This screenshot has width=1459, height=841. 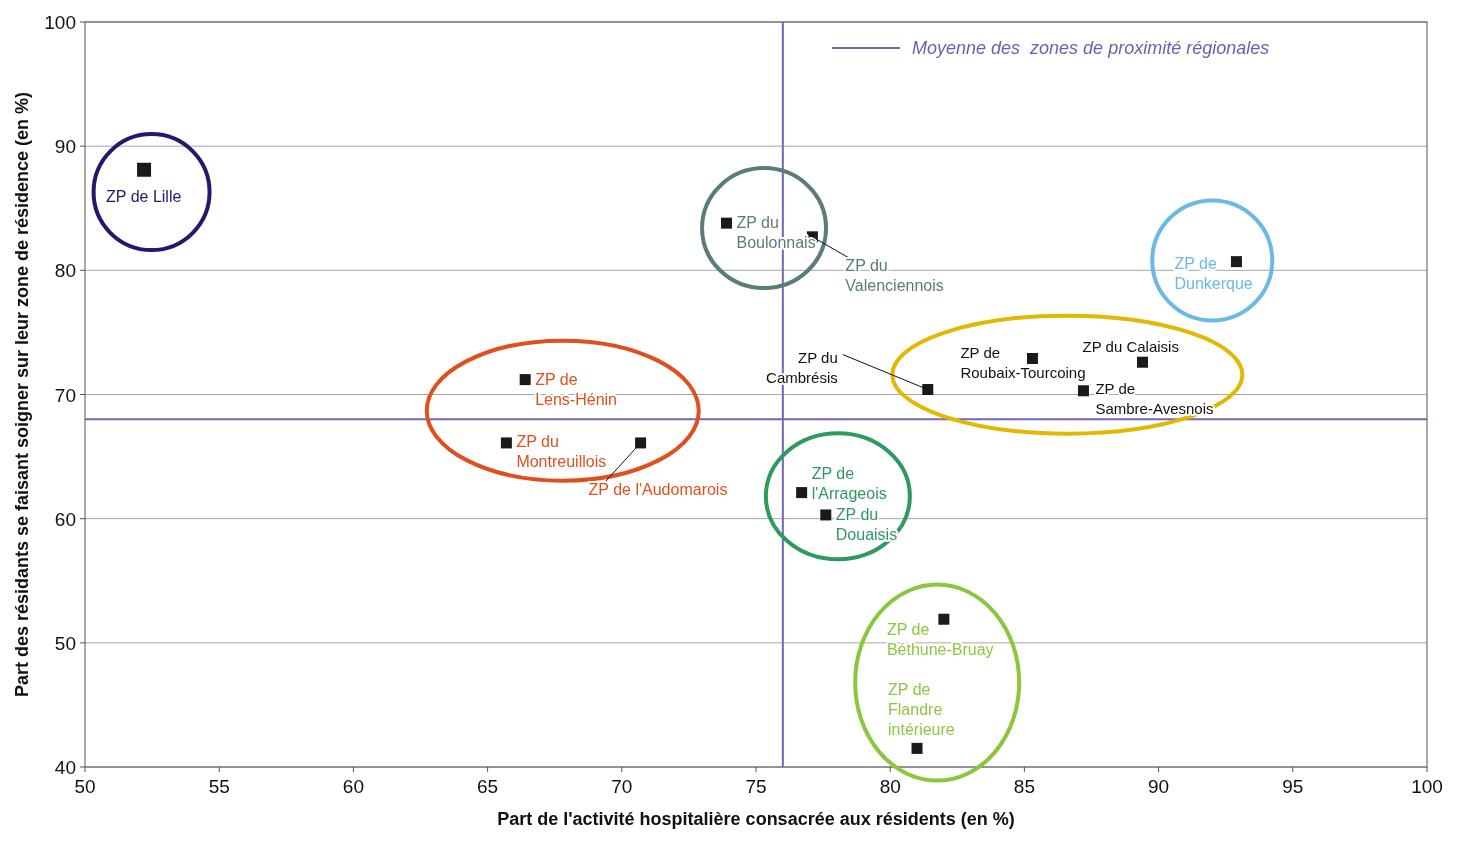 What do you see at coordinates (60, 22) in the screenshot?
I see `y-tick-label: 100` at bounding box center [60, 22].